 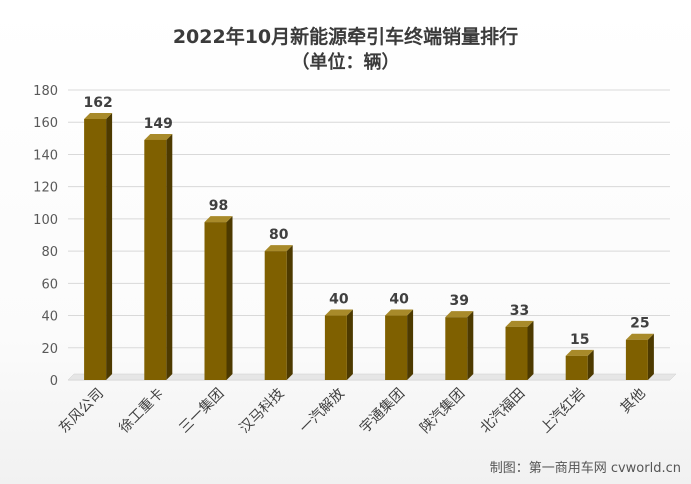 What do you see at coordinates (45, 188) in the screenshot?
I see `y-tick-label: 120` at bounding box center [45, 188].